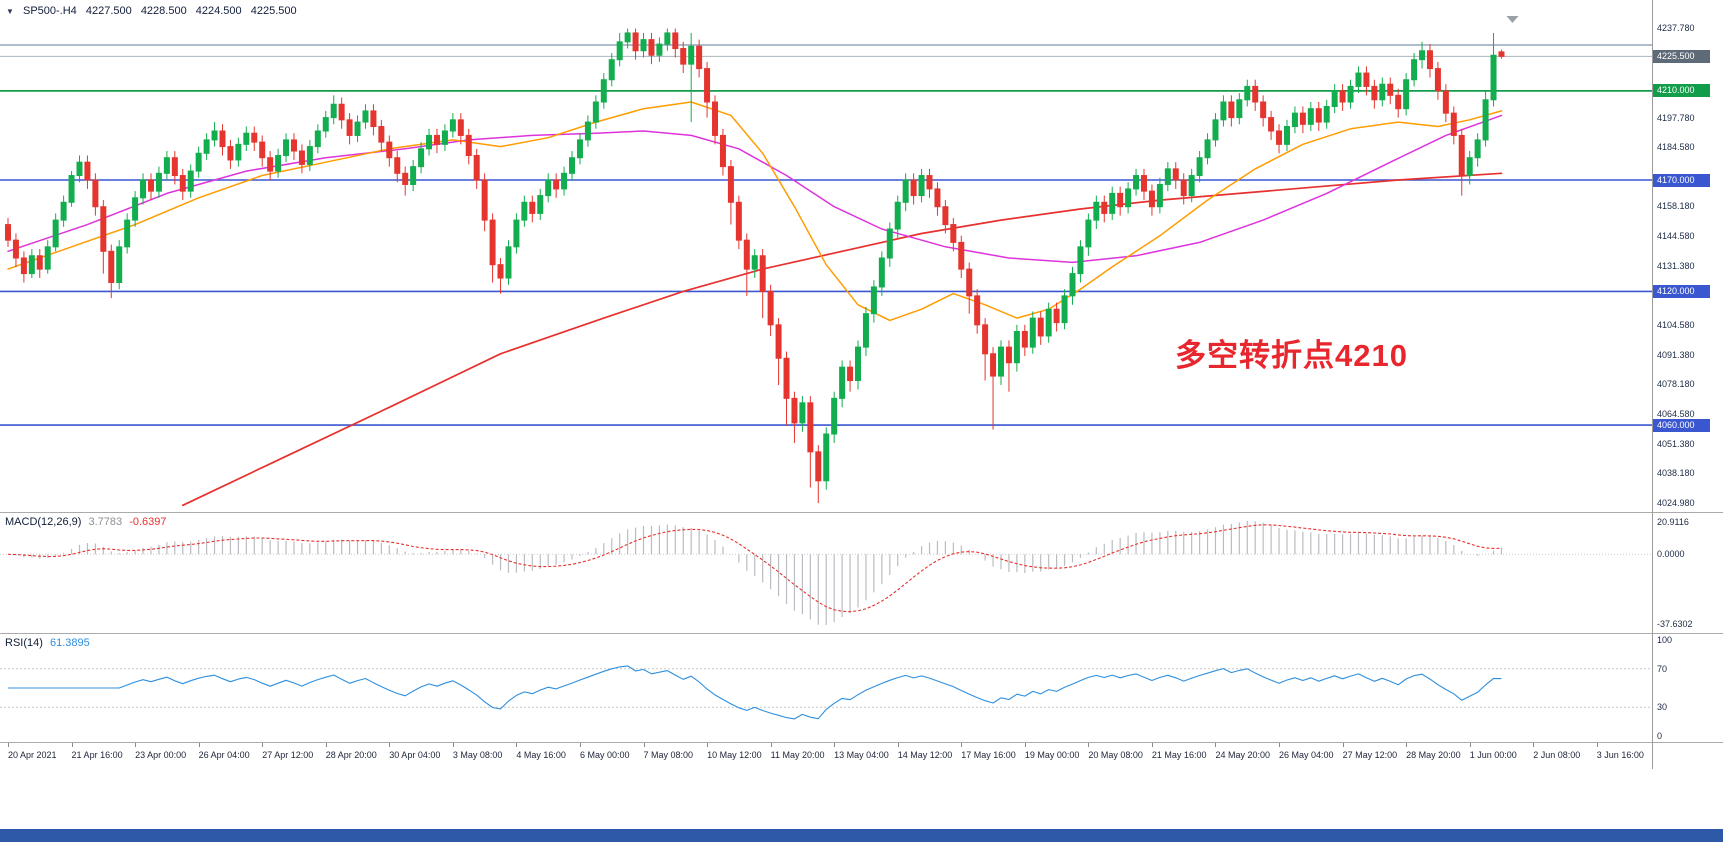 The height and width of the screenshot is (842, 1723). Describe the element at coordinates (1681, 91) in the screenshot. I see `price-tag: 4210.000` at that location.